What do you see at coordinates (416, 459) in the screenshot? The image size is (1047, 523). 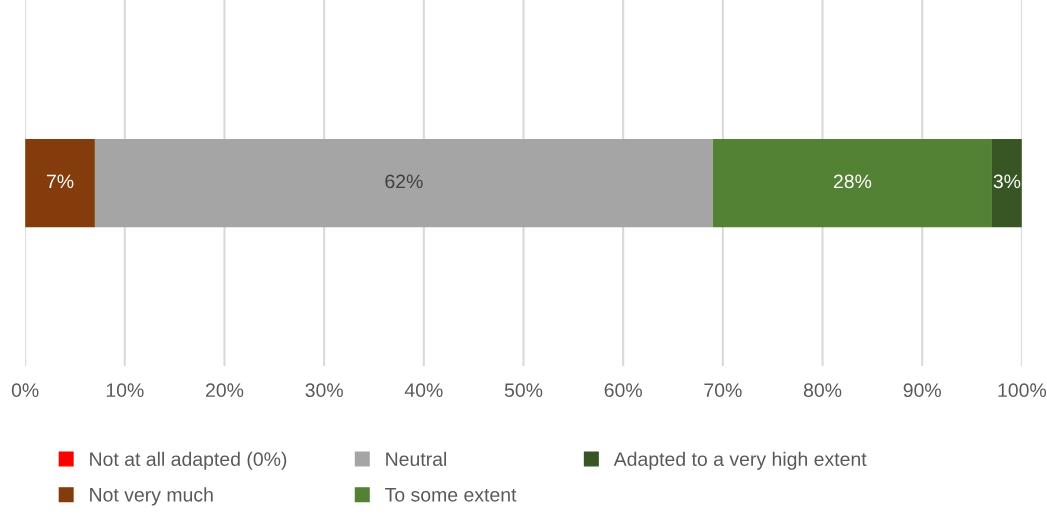 I see `legend-label: Neutral` at bounding box center [416, 459].